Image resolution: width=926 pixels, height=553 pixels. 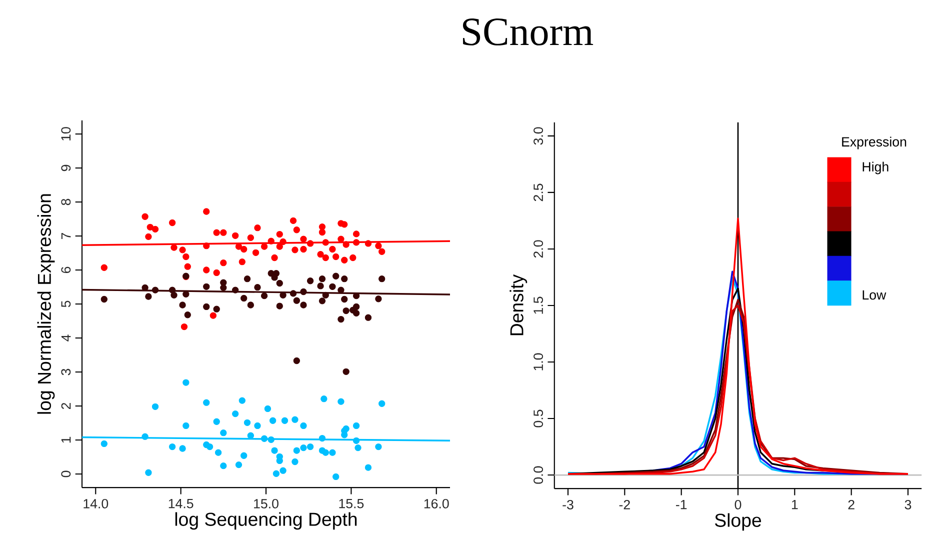 I want to click on x-axis-title: log Sequencing Depth, so click(x=266, y=521).